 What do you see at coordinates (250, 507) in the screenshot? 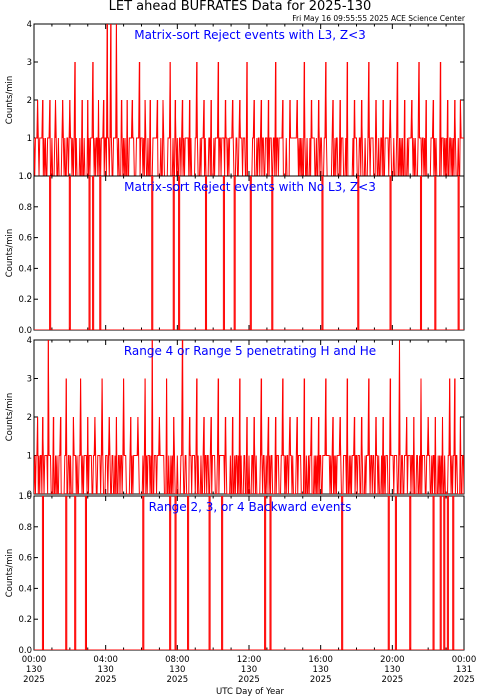
I see `panel-label: Range 2, 3, or 4 Backward events` at bounding box center [250, 507].